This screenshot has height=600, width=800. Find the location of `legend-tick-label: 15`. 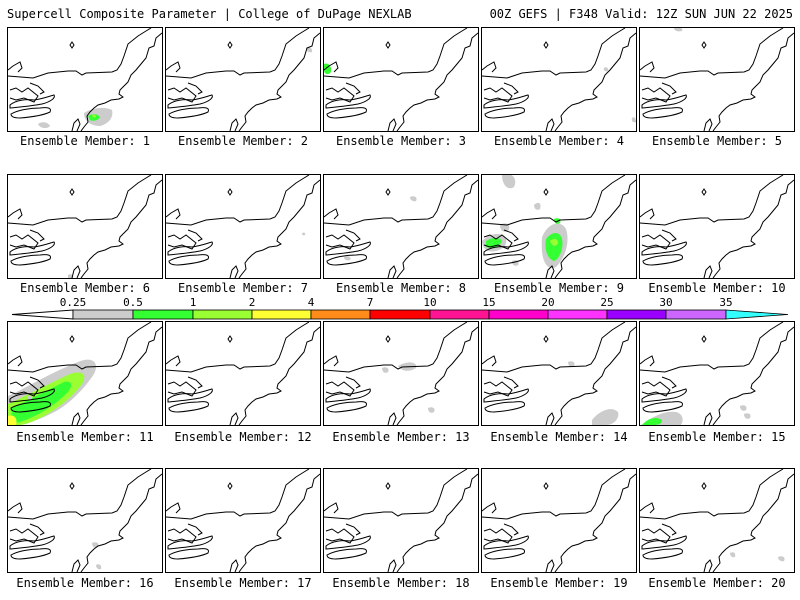

legend-tick-label: 15 is located at coordinates (489, 302).